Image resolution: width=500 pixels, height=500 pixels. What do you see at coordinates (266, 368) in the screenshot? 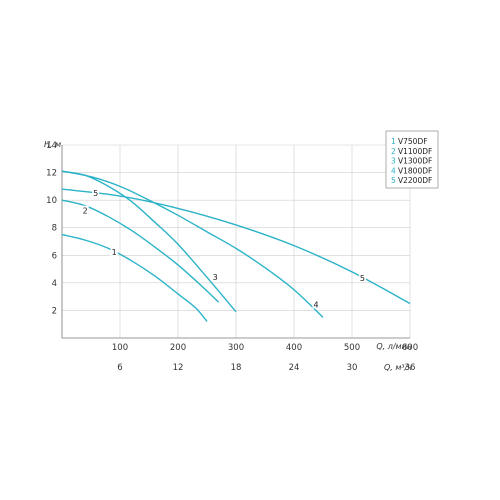
I see `x2-tick-labels: 6 12 18 24 30 36` at bounding box center [266, 368].